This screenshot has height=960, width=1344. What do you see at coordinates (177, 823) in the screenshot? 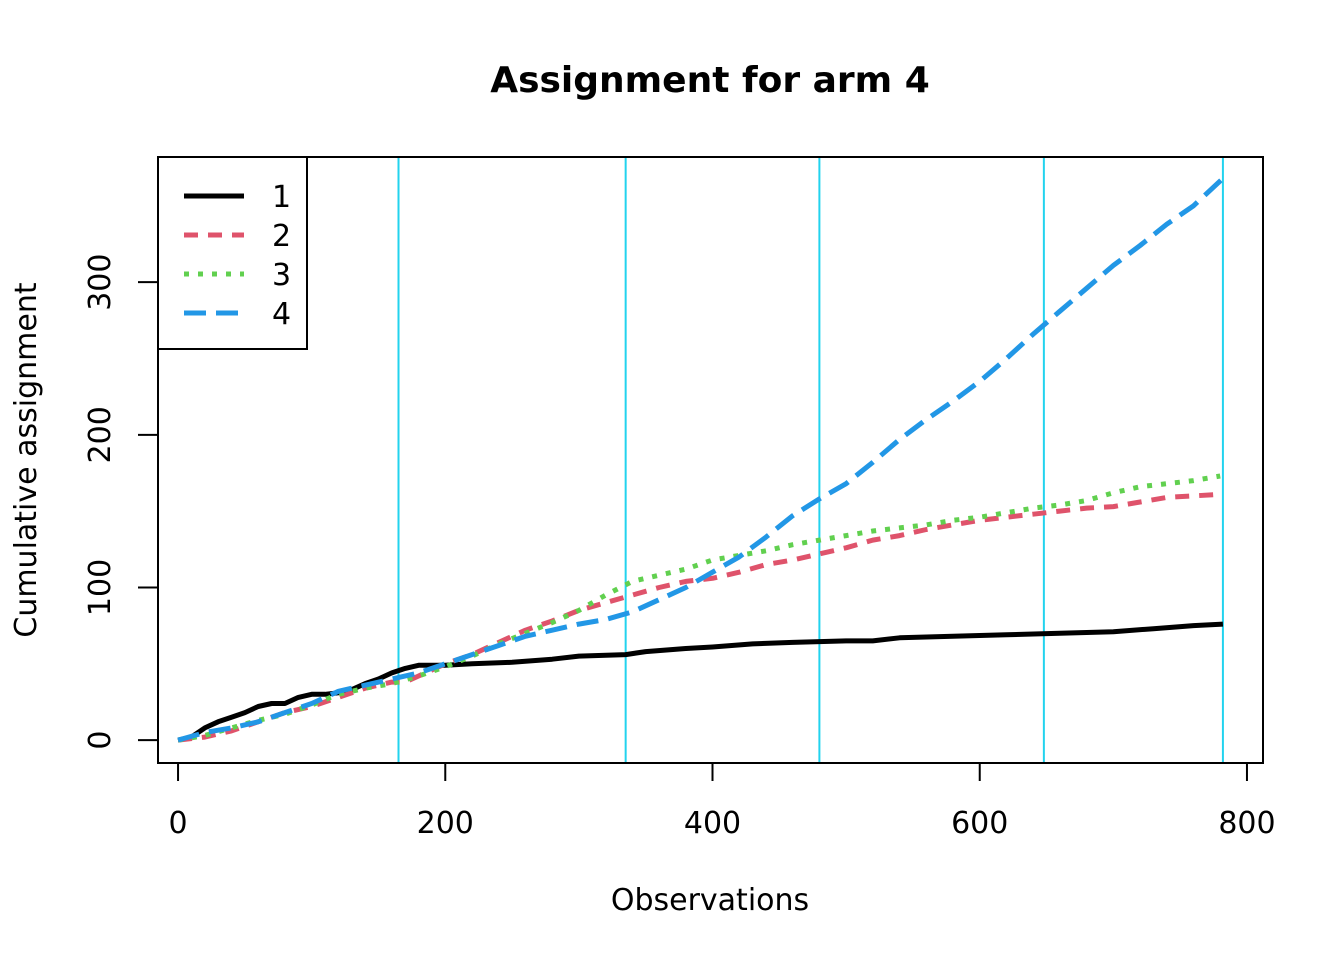
I see `x-tick-label: 0` at bounding box center [177, 823].